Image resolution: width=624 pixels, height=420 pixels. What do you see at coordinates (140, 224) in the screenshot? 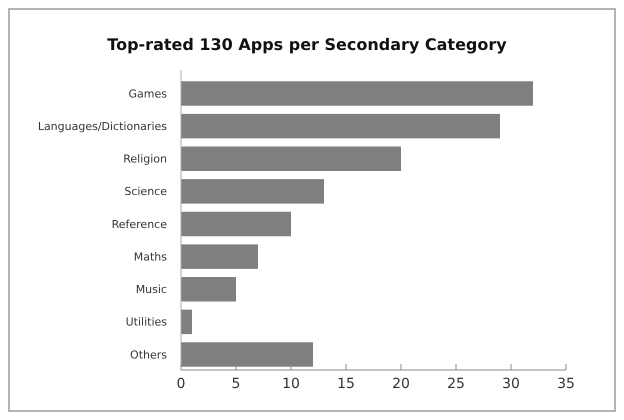
I see `y-tick-label: Reference` at bounding box center [140, 224].